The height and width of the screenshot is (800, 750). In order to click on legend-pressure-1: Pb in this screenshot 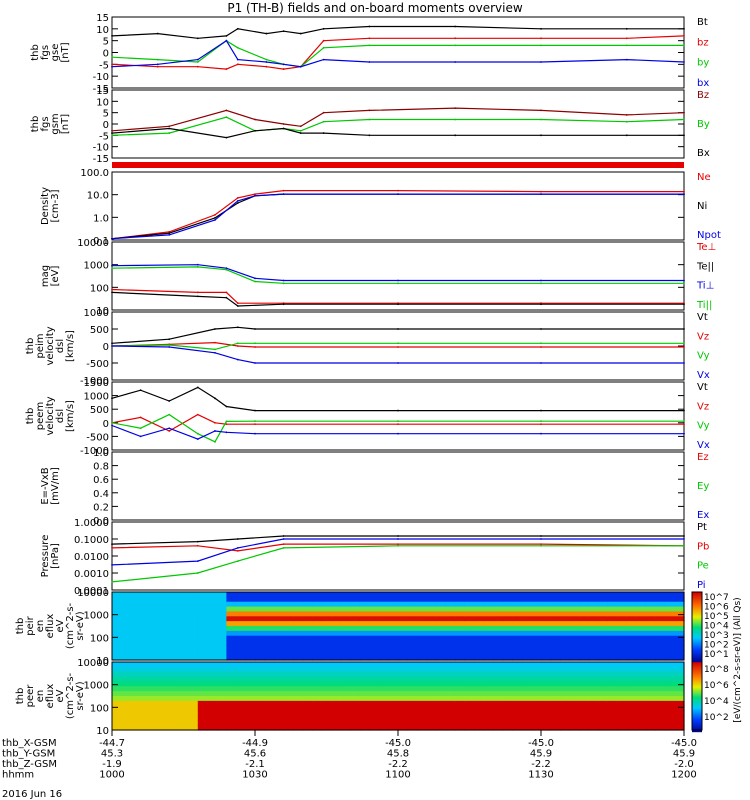, I will do `click(703, 546)`.